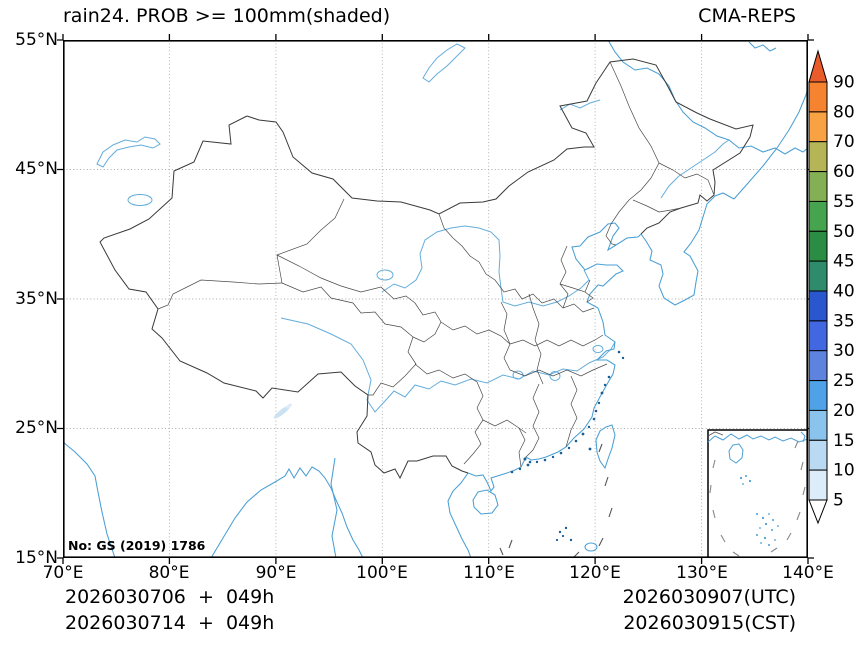  What do you see at coordinates (715, 434) in the screenshot?
I see `inset-mainland` at bounding box center [715, 434].